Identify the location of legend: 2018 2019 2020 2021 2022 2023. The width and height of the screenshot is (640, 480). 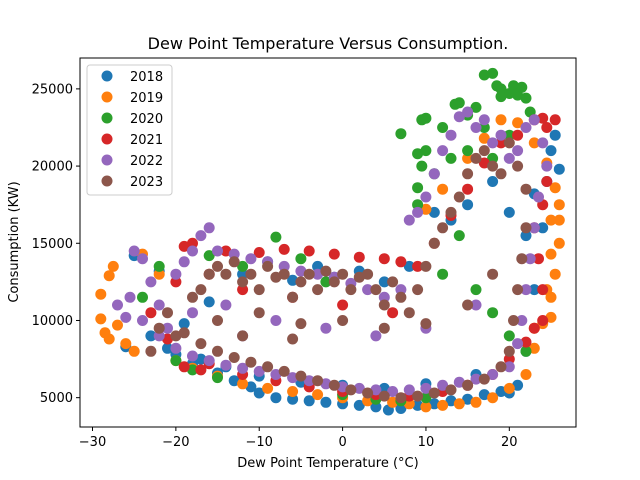
(129, 130).